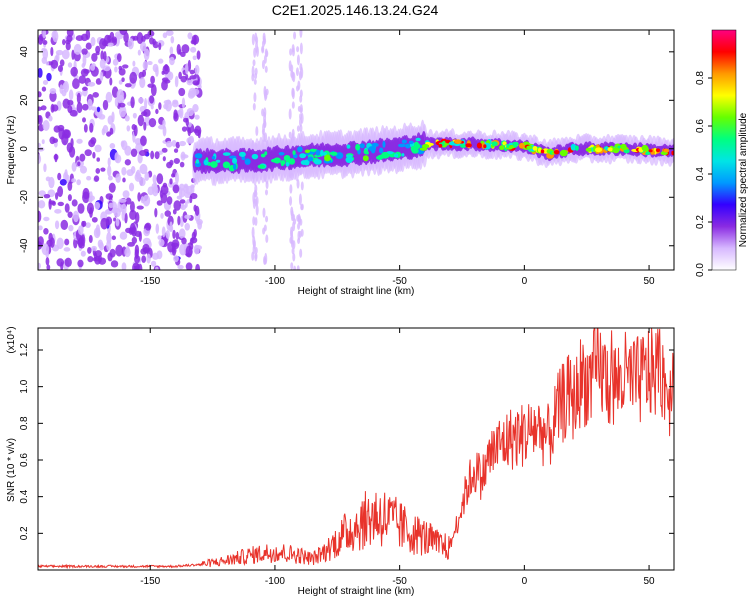 Image resolution: width=750 pixels, height=600 pixels. Describe the element at coordinates (275, 581) in the screenshot. I see `x-tick-label: -100` at that location.